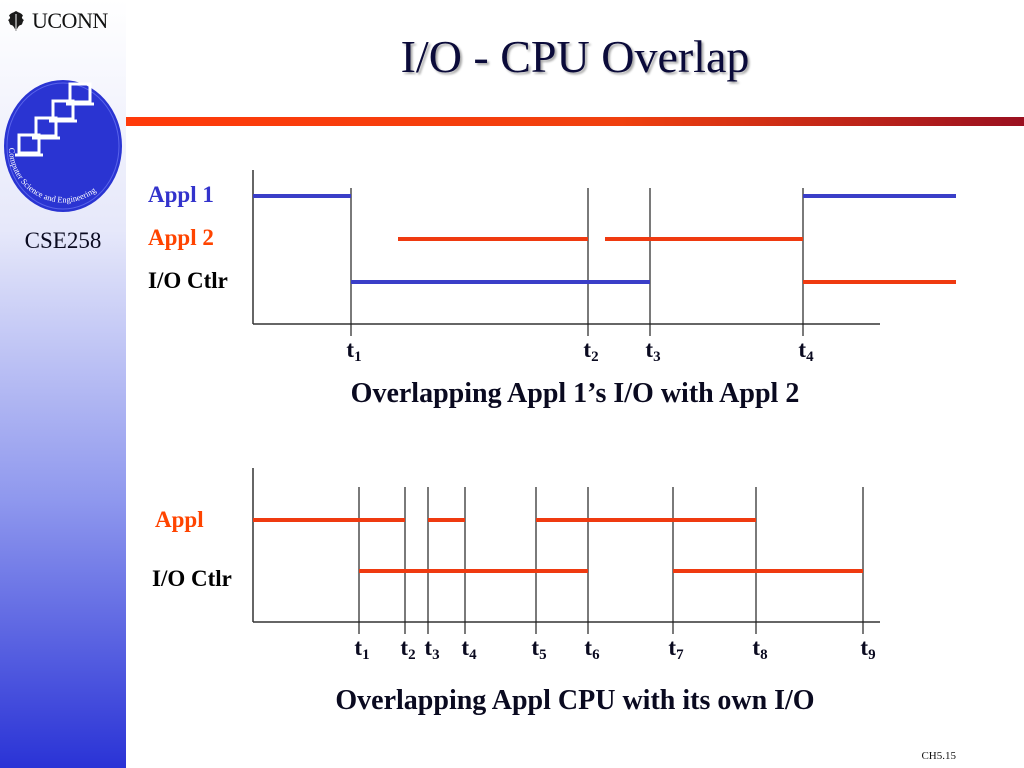 The image size is (1024, 768). What do you see at coordinates (63, 240) in the screenshot?
I see `course-code: CSE258` at bounding box center [63, 240].